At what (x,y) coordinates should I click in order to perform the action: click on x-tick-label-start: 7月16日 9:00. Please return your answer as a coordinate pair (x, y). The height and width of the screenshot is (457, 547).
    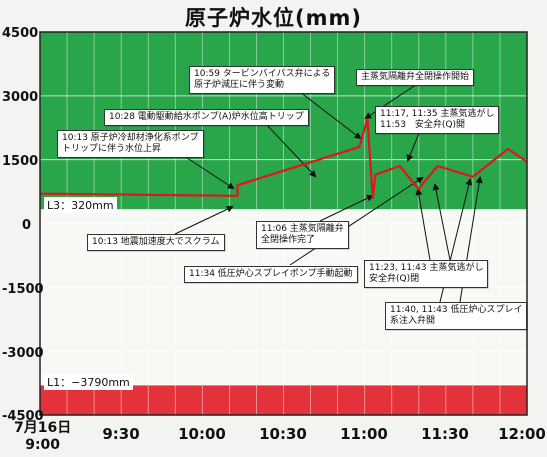
    Looking at the image, I should click on (42, 437).